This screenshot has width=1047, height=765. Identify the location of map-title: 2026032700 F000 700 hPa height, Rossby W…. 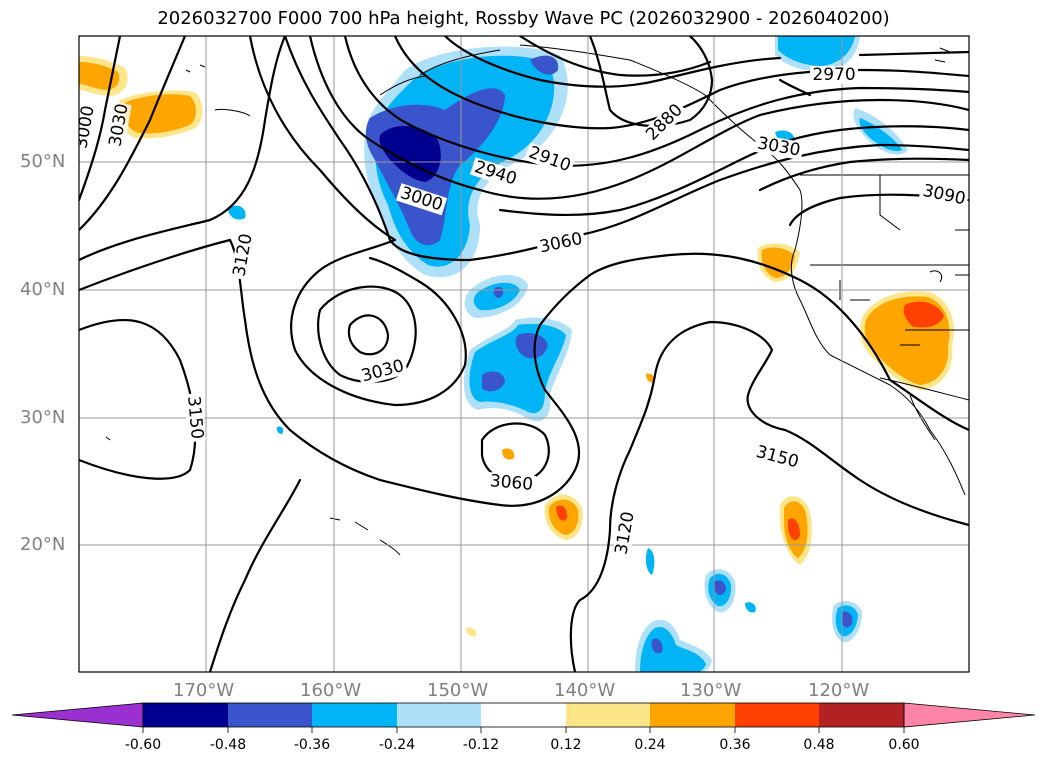
(523, 18).